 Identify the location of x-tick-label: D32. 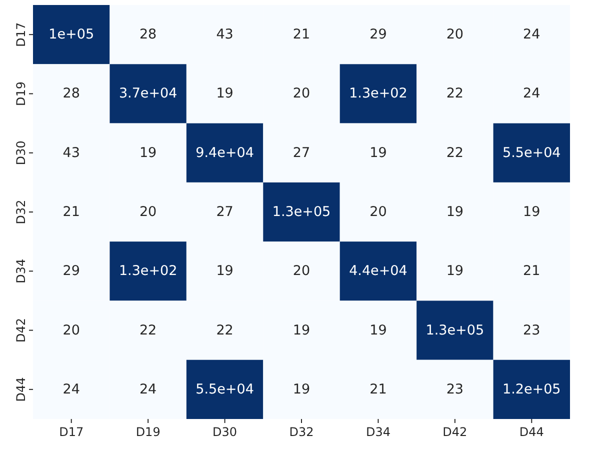
(301, 432).